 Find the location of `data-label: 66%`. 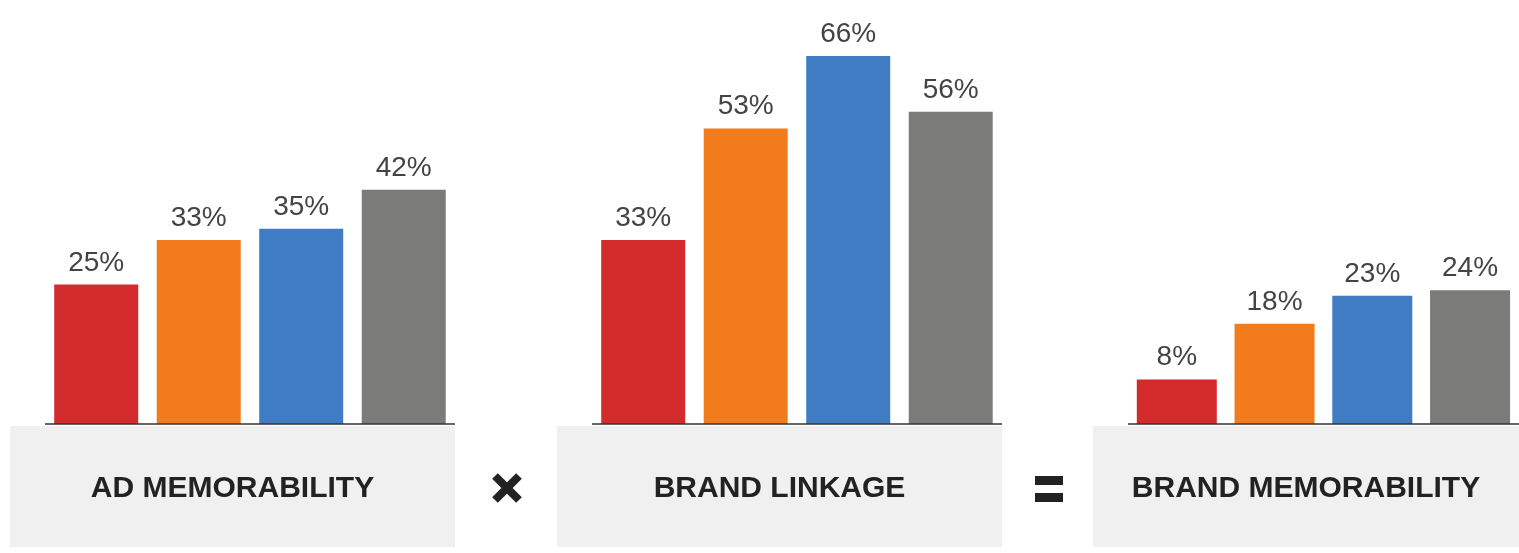

data-label: 66% is located at coordinates (848, 32).